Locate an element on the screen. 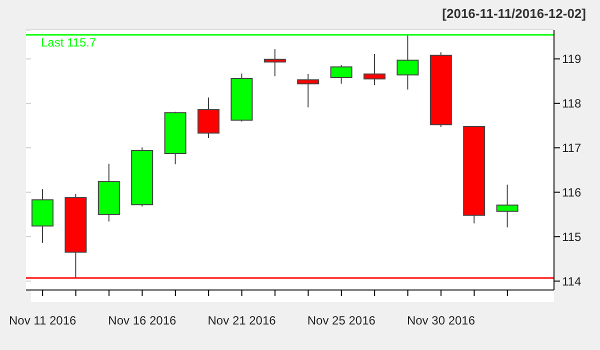  y-tick-label: 116 is located at coordinates (572, 192).